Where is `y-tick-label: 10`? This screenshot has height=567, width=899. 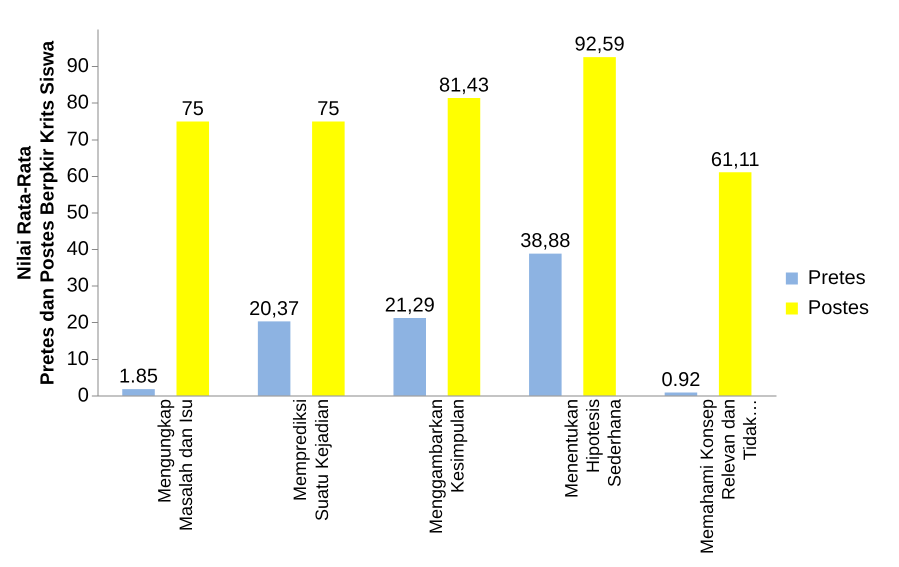
y-tick-label: 10 is located at coordinates (77, 359).